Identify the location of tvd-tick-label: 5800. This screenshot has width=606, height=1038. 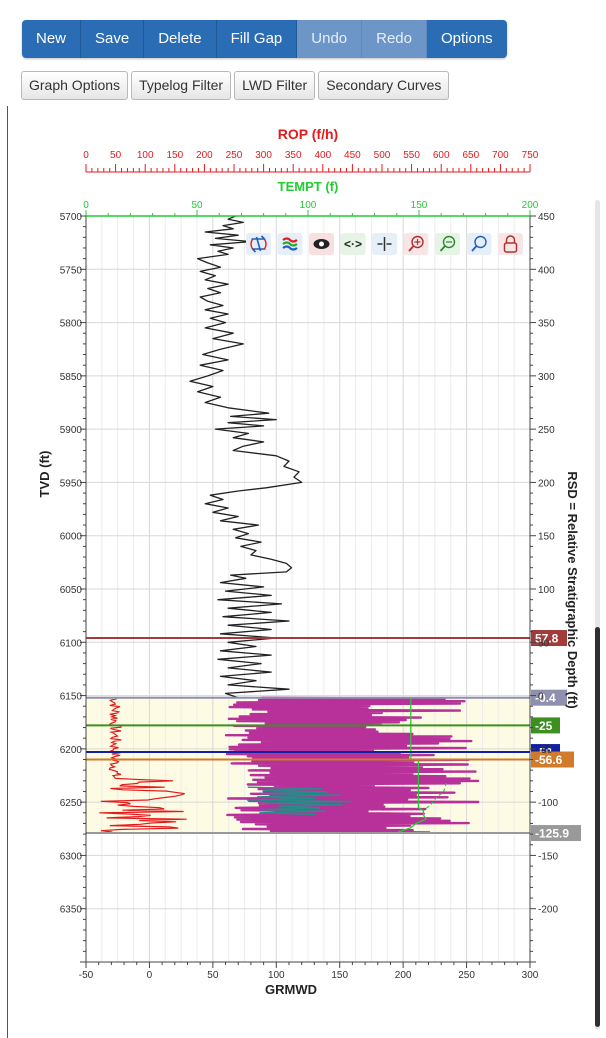
(71, 324).